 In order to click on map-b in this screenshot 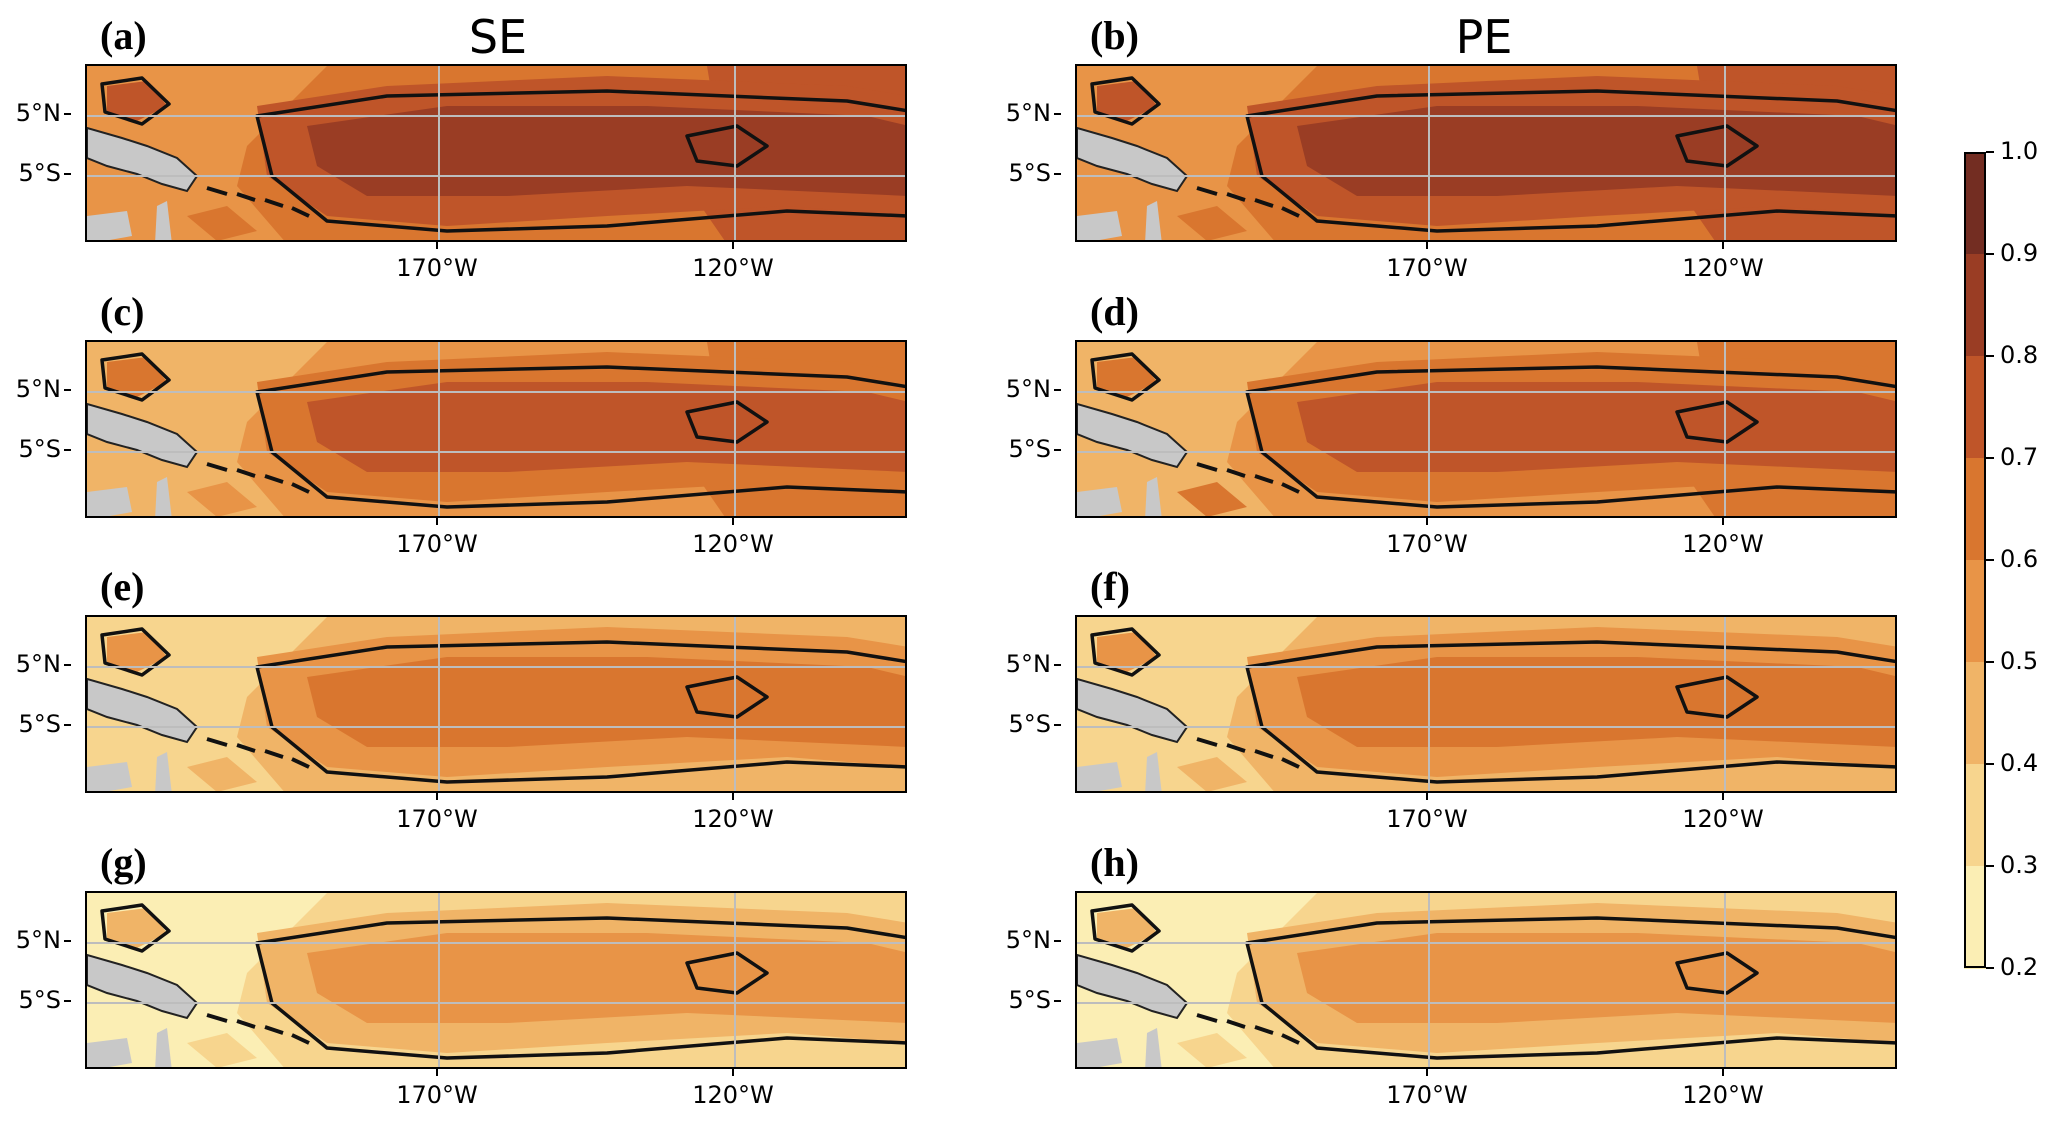, I will do `click(1486, 153)`.